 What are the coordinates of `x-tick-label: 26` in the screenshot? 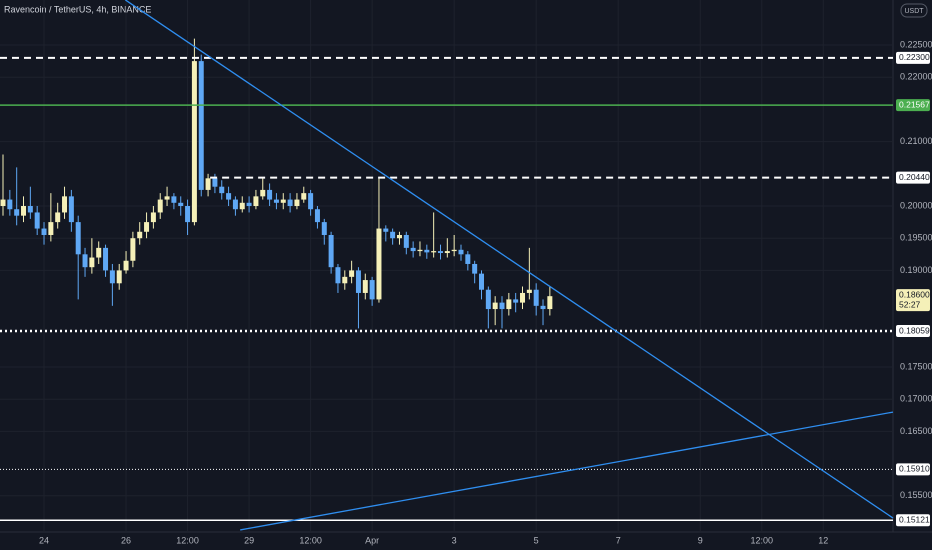 It's located at (126, 540).